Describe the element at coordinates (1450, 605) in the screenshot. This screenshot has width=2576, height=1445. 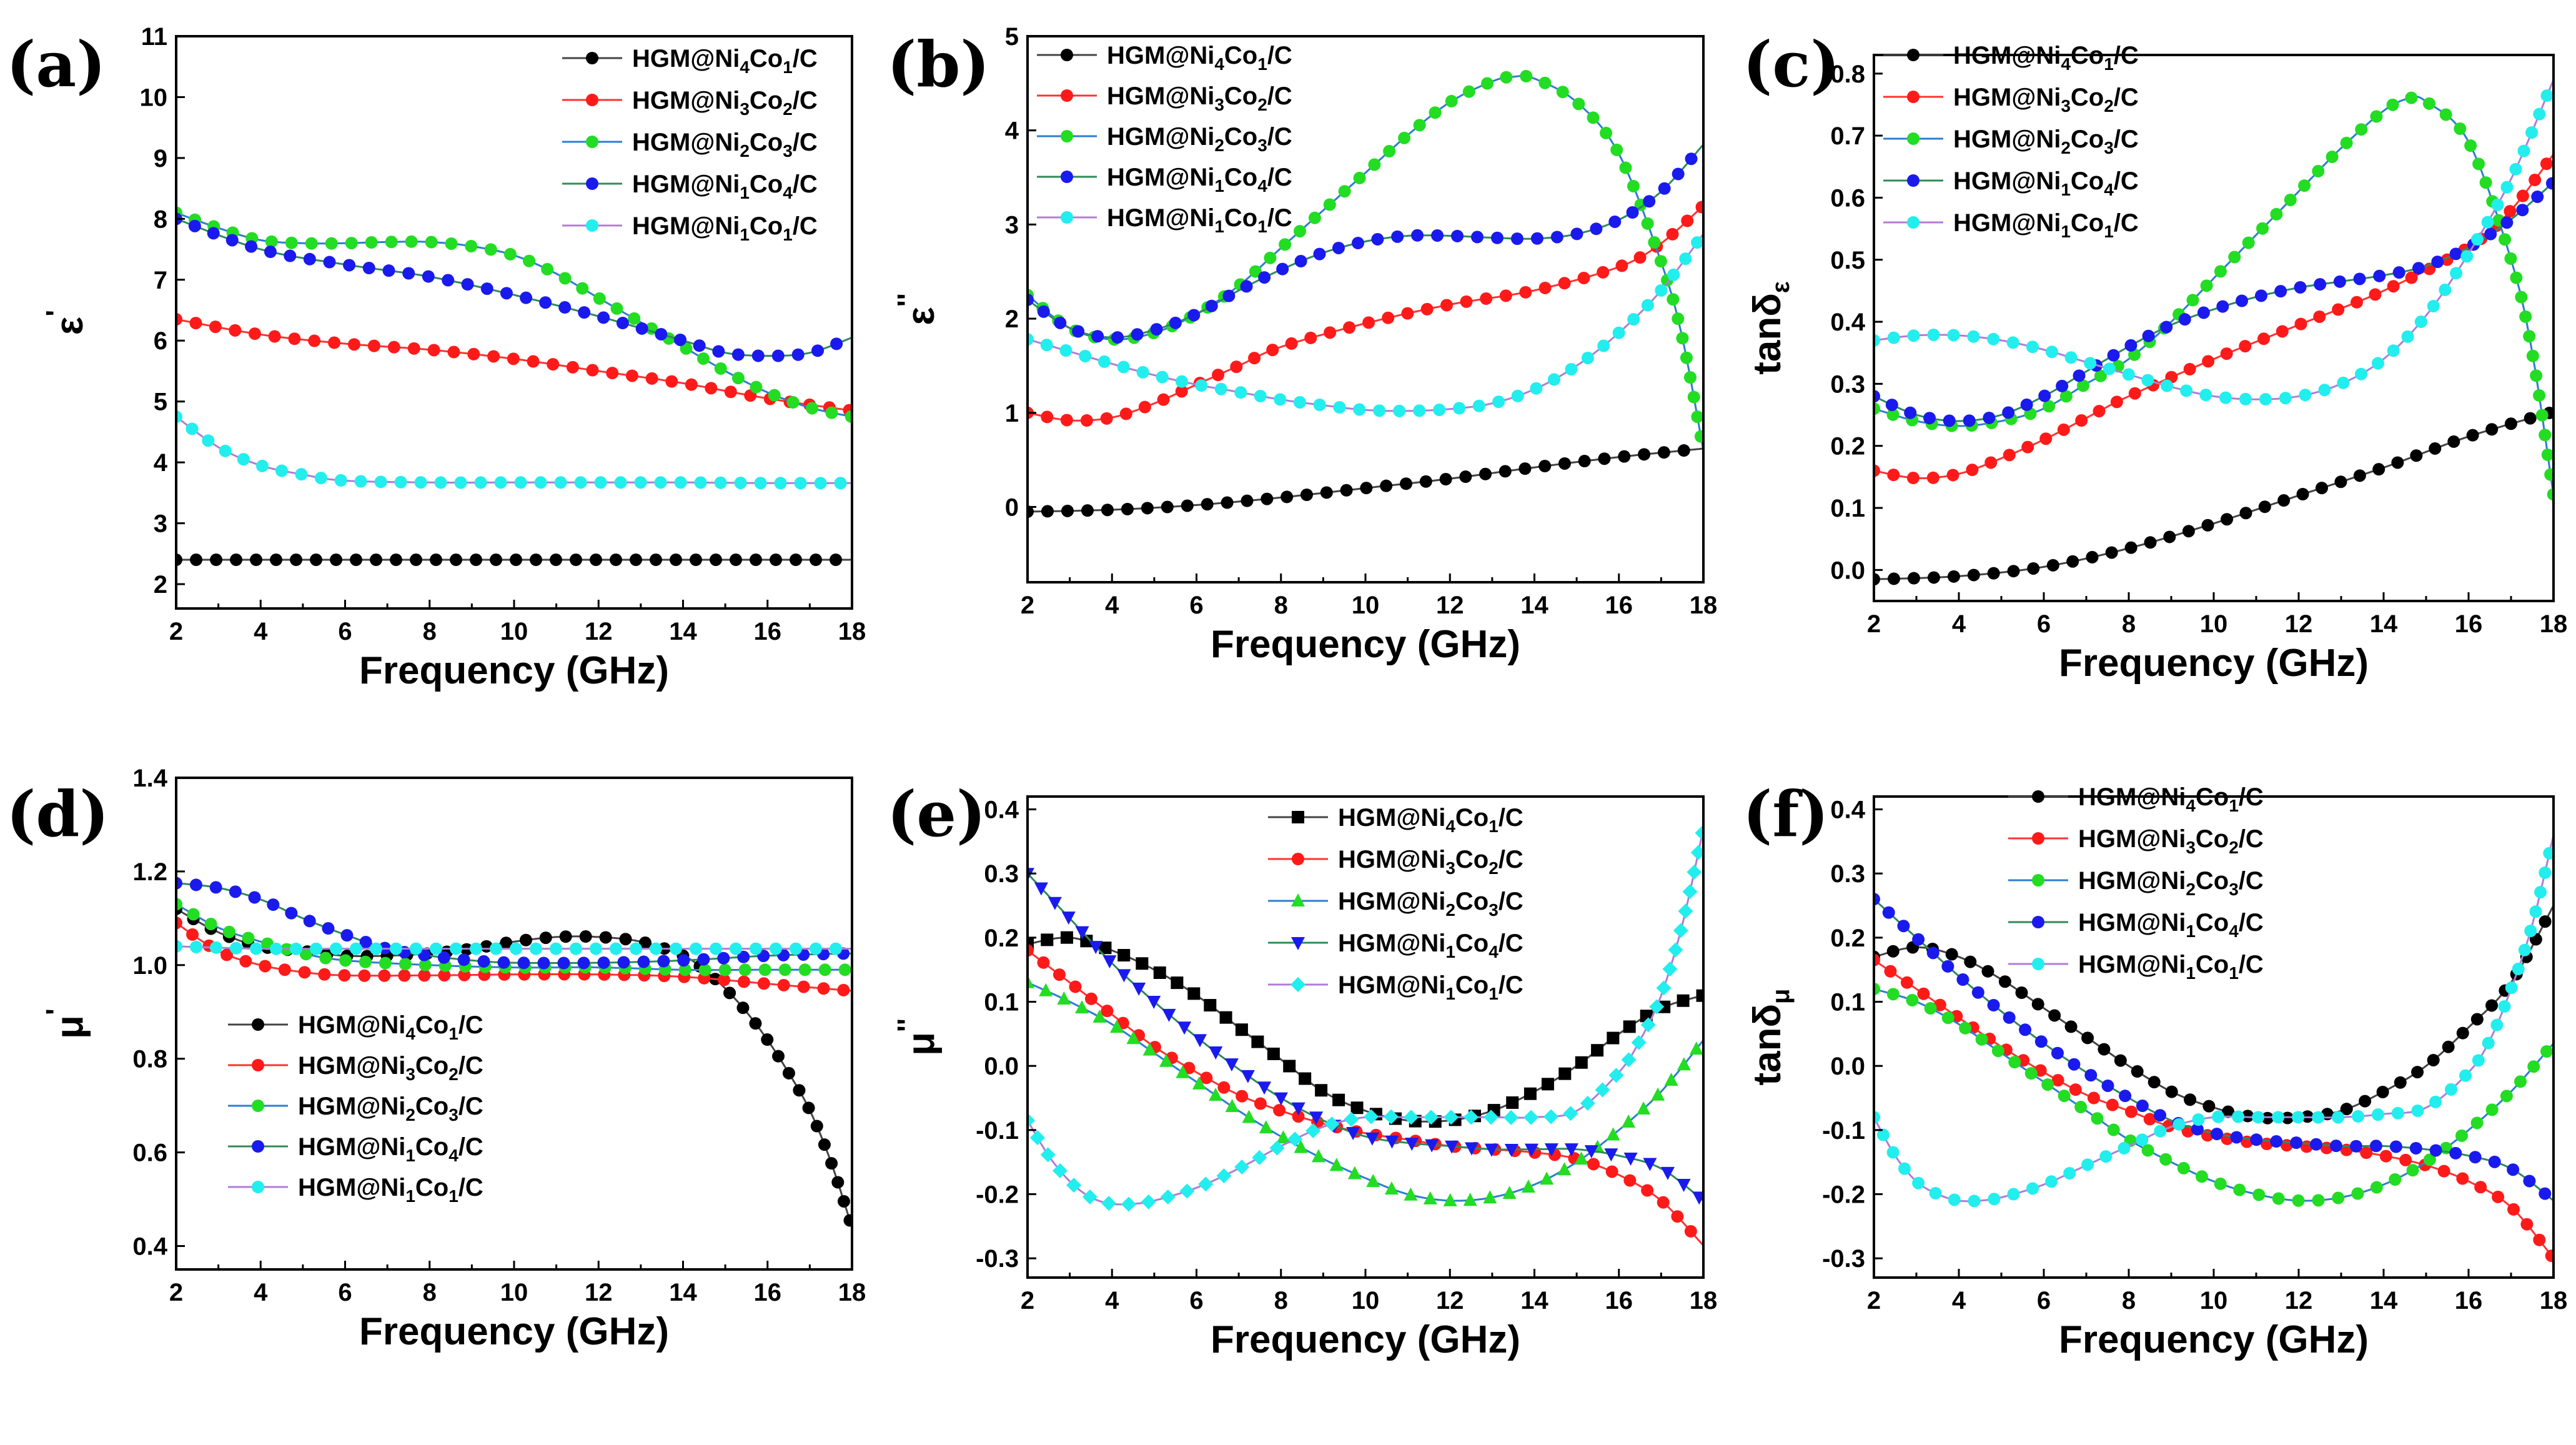
I see `x-tick-label: 12` at that location.